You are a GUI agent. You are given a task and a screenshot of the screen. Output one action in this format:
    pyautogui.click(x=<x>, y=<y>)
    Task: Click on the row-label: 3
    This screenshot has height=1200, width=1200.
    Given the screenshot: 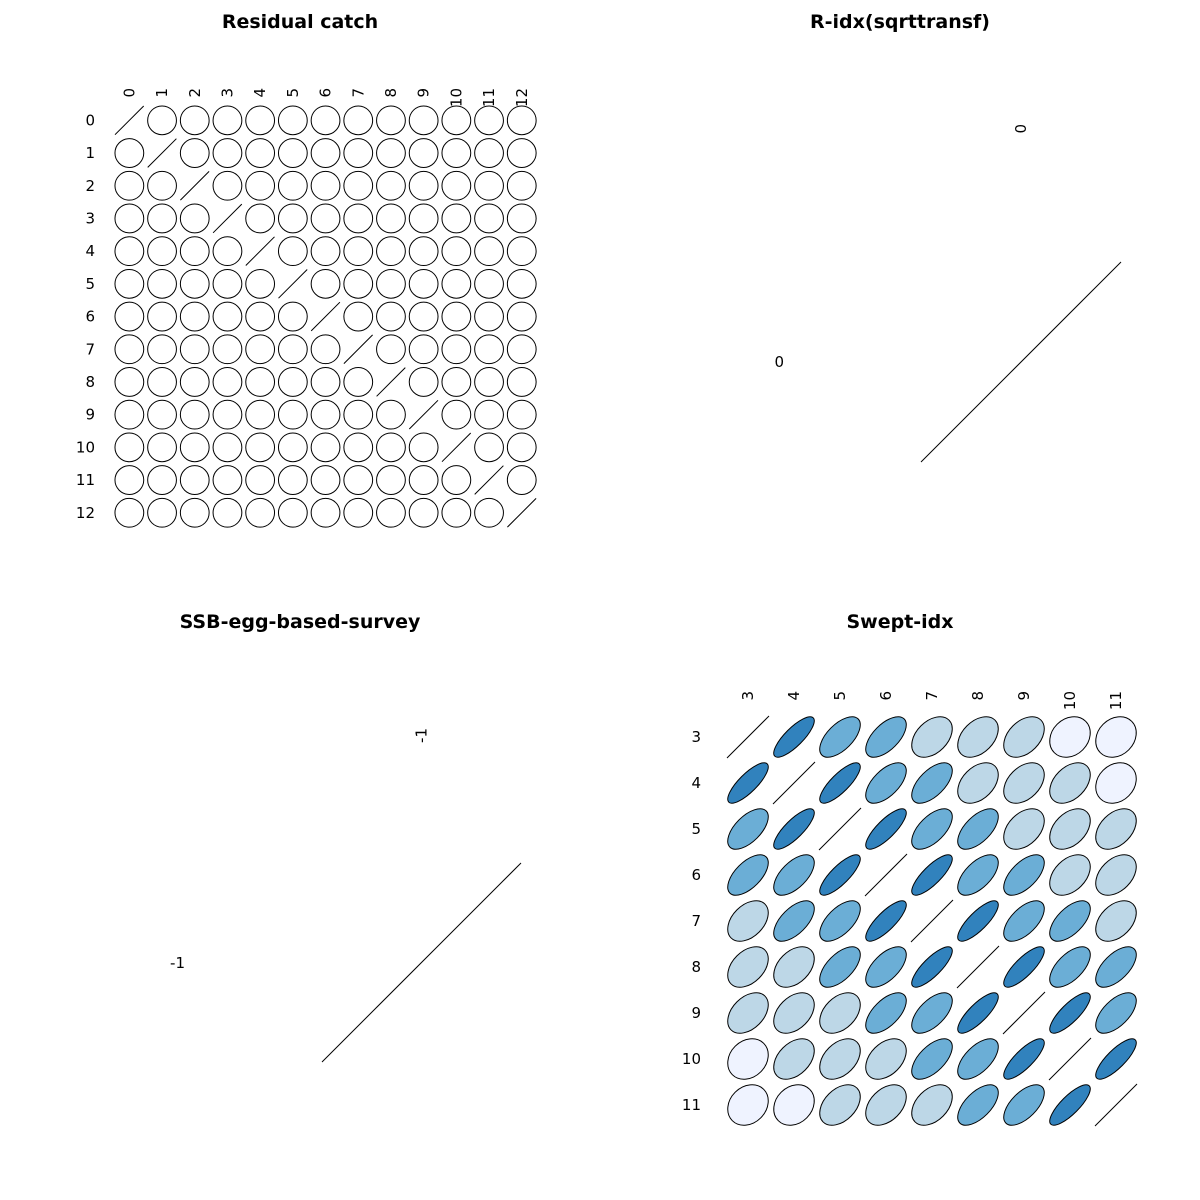 What is the action you would take?
    pyautogui.click(x=90, y=218)
    